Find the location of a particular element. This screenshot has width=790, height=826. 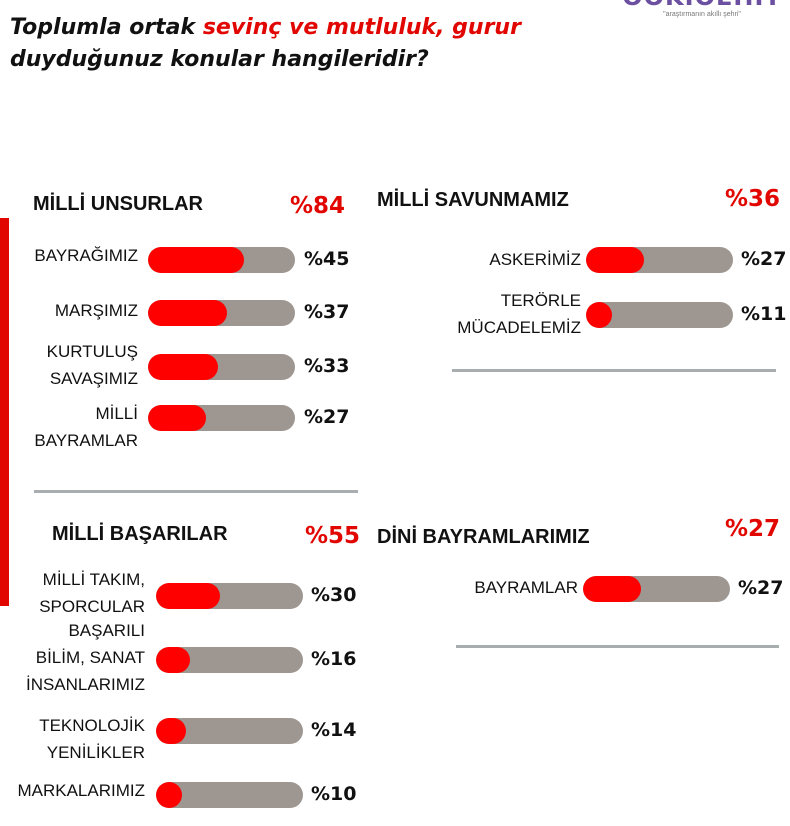

milli-basarilar-markalarimiz-bar-fill is located at coordinates (169, 795).